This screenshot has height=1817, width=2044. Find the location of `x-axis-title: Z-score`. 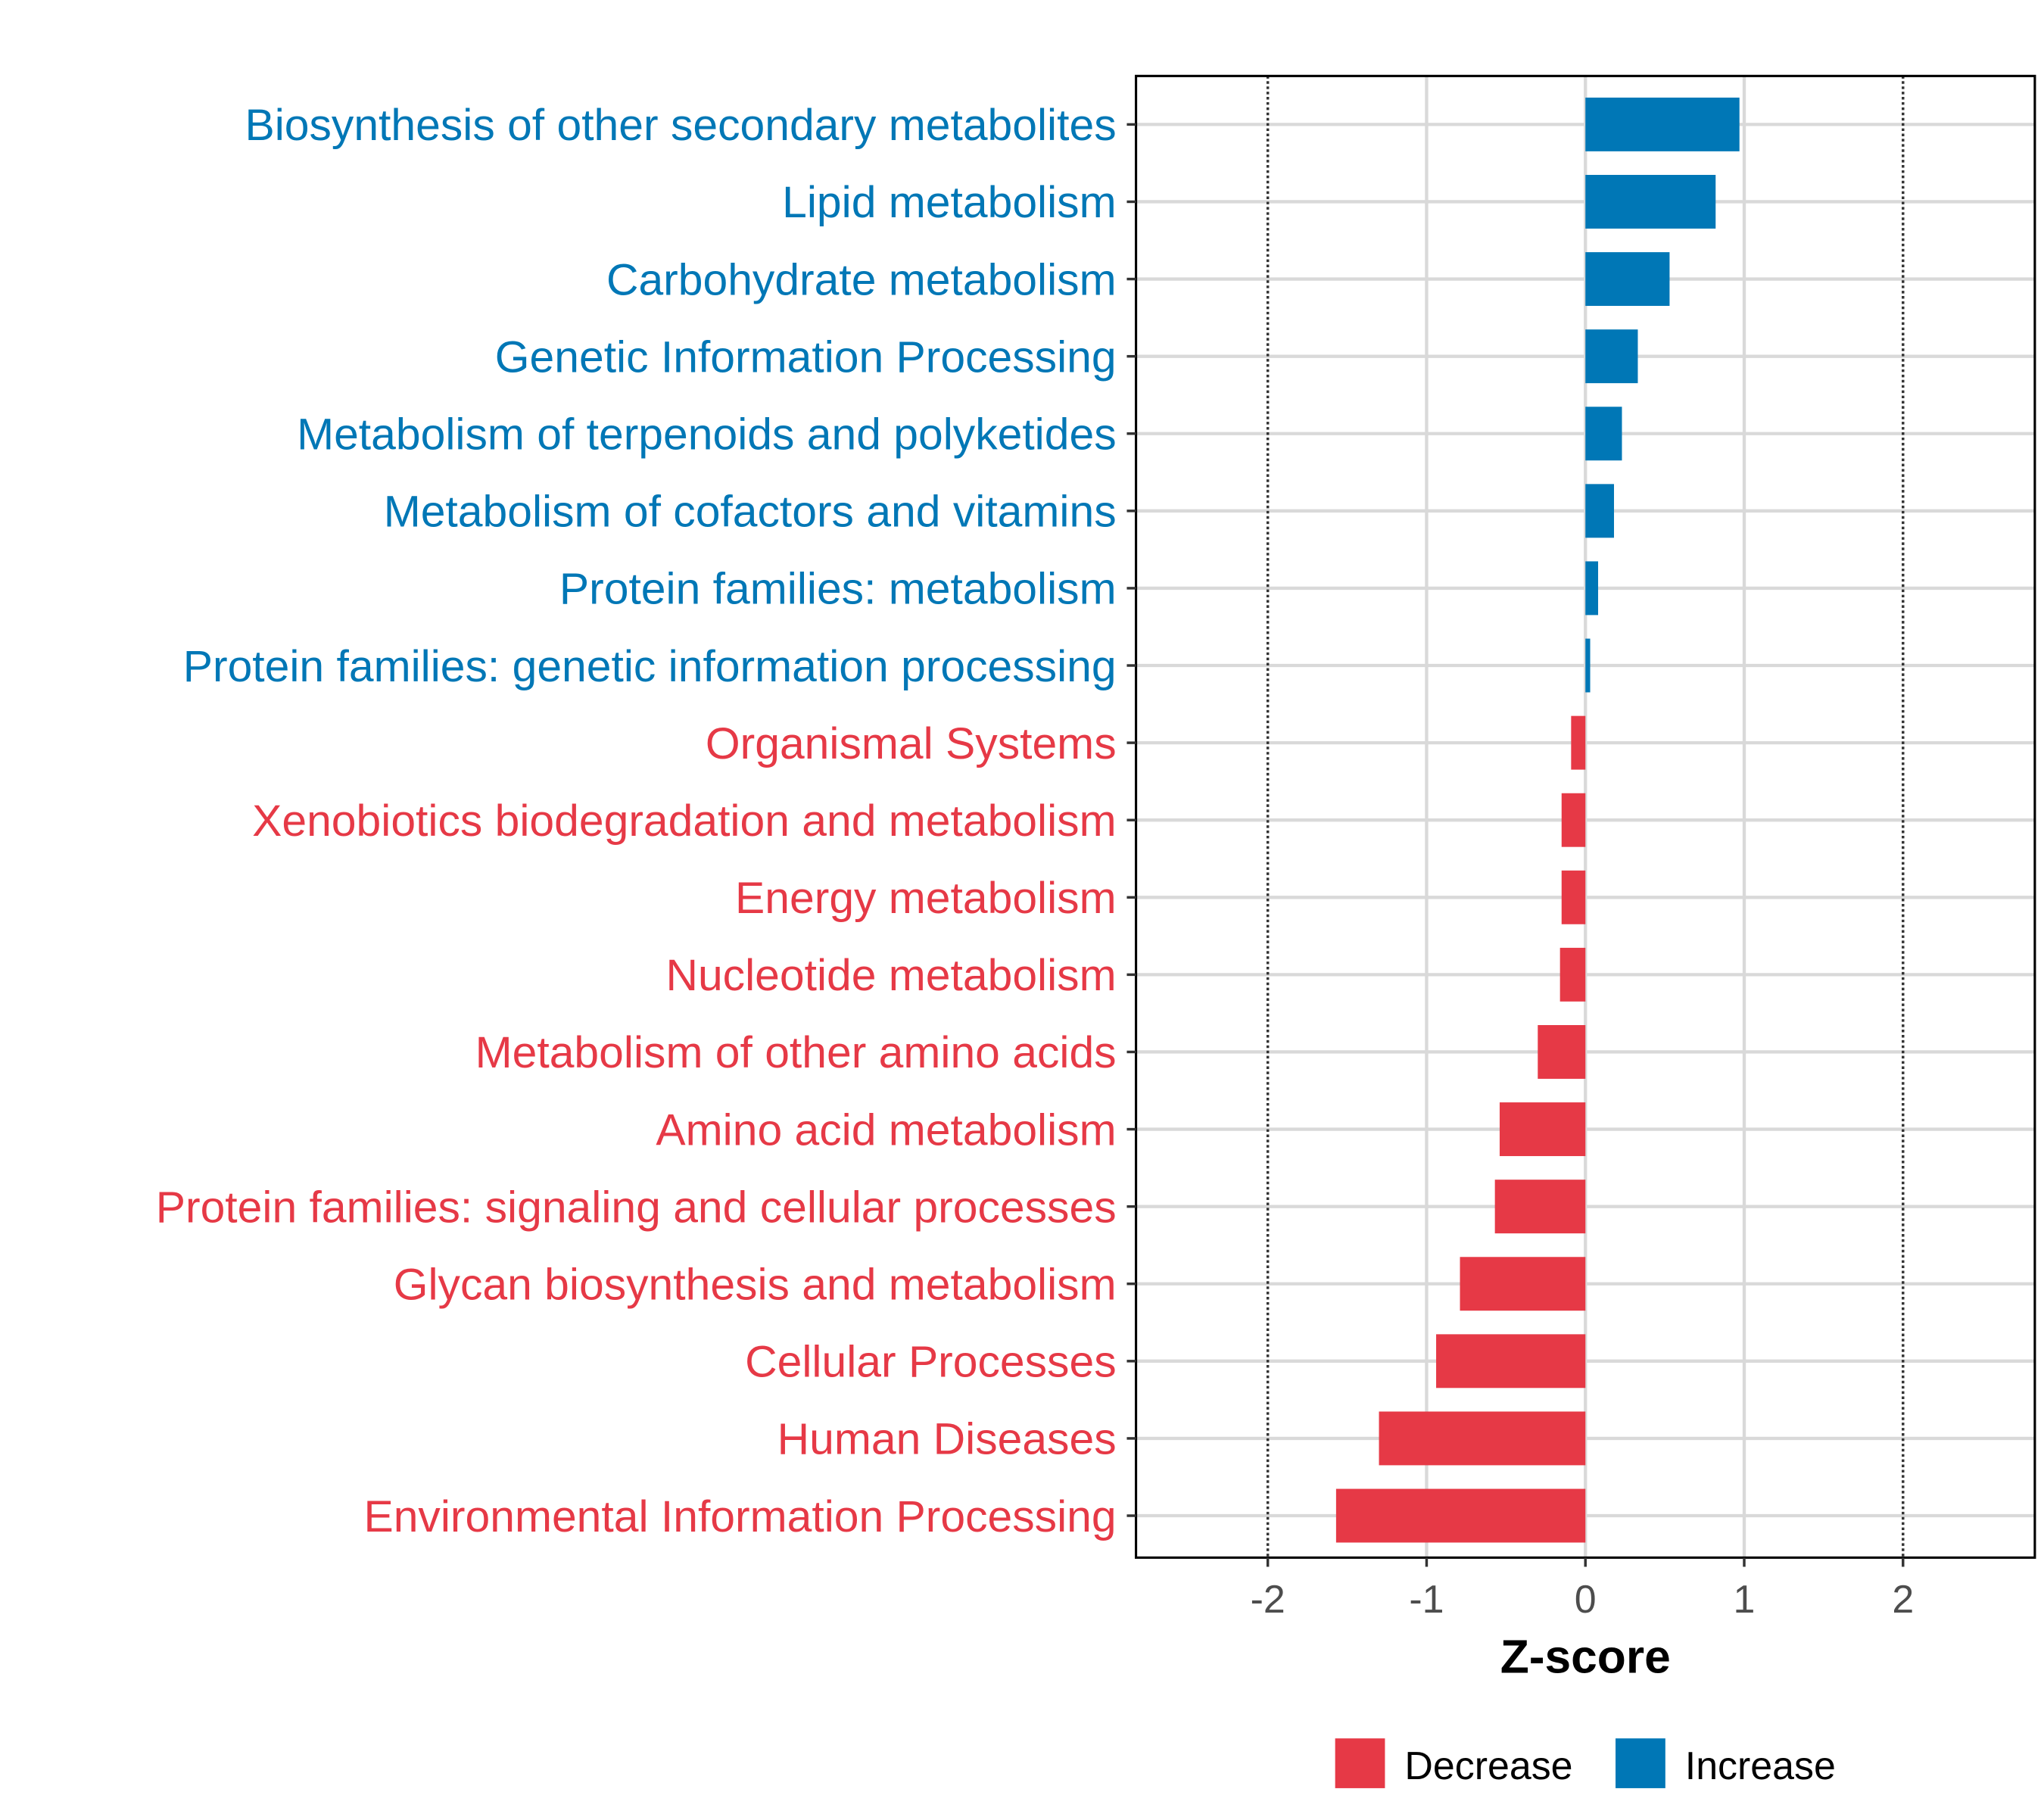

x-axis-title: Z-score is located at coordinates (1585, 1658).